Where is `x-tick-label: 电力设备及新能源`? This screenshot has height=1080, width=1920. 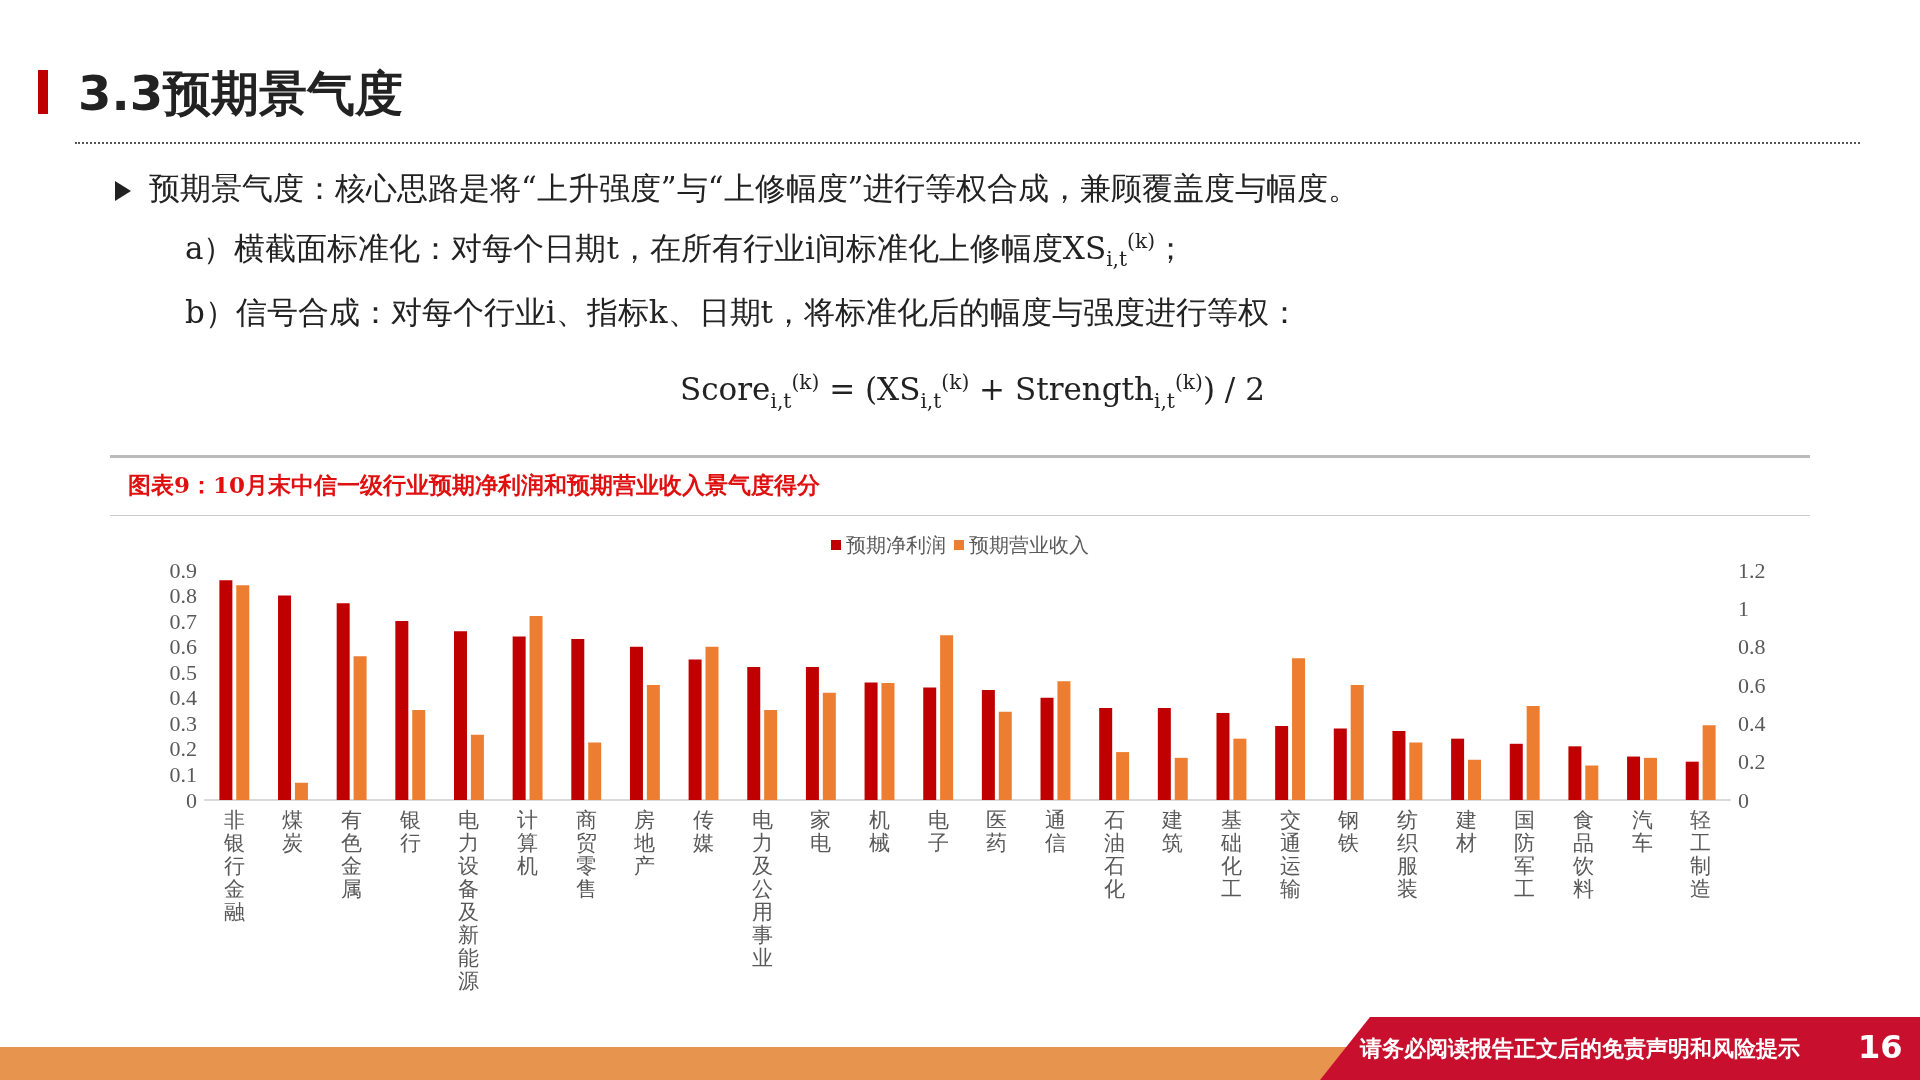
x-tick-label: 电力设备及新能源 is located at coordinates (469, 900).